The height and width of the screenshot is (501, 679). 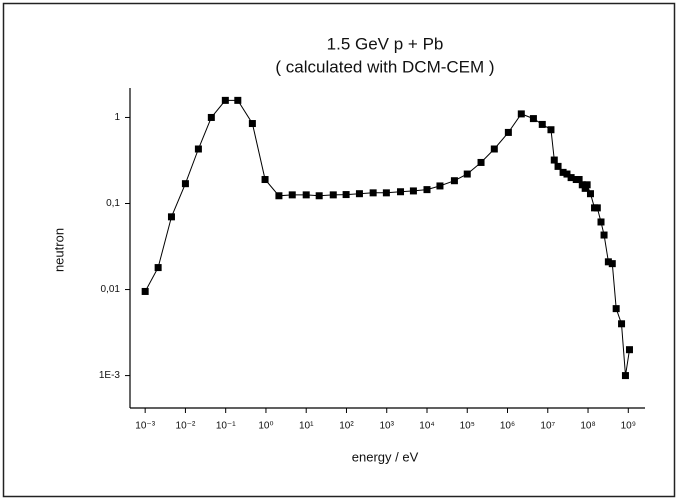 I want to click on x-tick-label: 10⁹, so click(x=628, y=426).